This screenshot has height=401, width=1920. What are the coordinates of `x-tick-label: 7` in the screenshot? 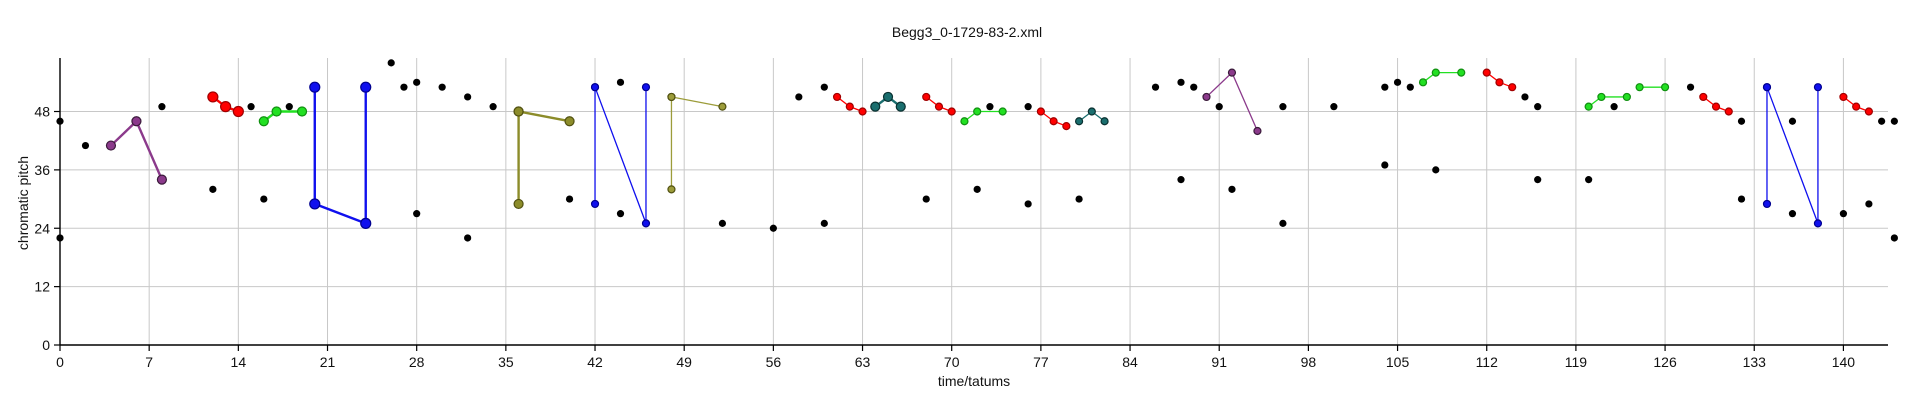 It's located at (149, 362).